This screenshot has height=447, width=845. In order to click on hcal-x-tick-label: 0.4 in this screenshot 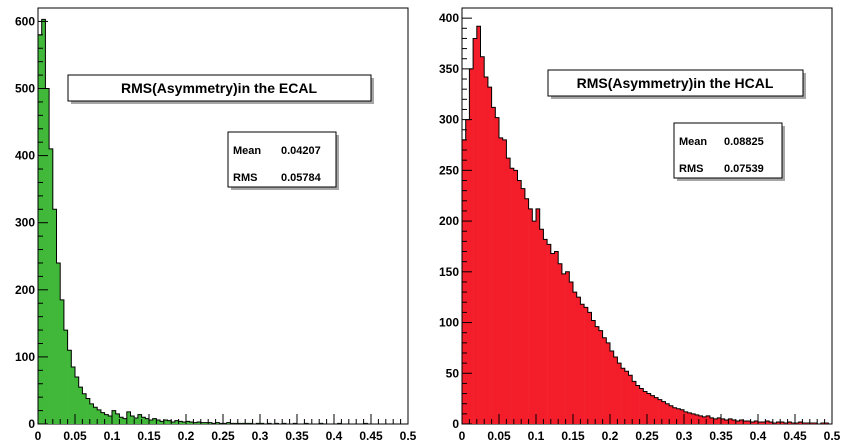, I will do `click(758, 436)`.